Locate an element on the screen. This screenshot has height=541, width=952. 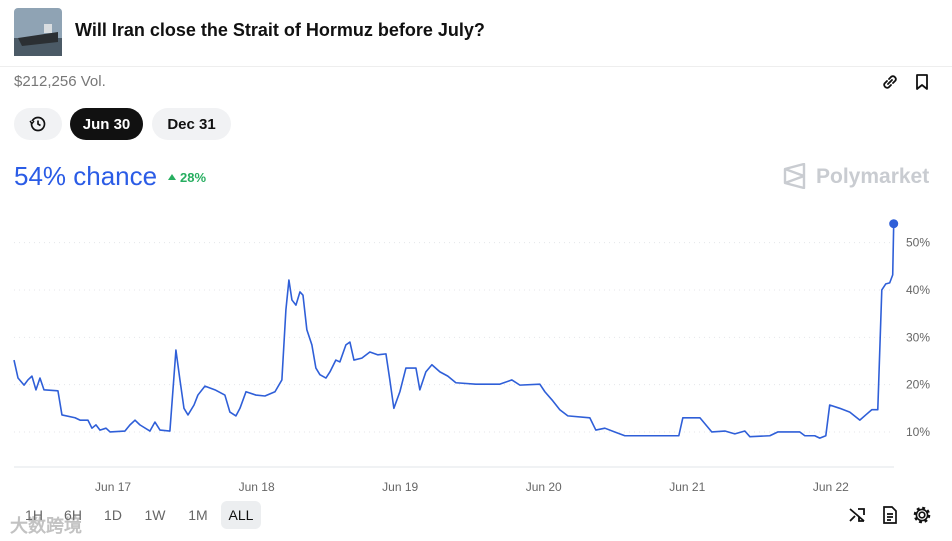
document-icon is located at coordinates (890, 515).